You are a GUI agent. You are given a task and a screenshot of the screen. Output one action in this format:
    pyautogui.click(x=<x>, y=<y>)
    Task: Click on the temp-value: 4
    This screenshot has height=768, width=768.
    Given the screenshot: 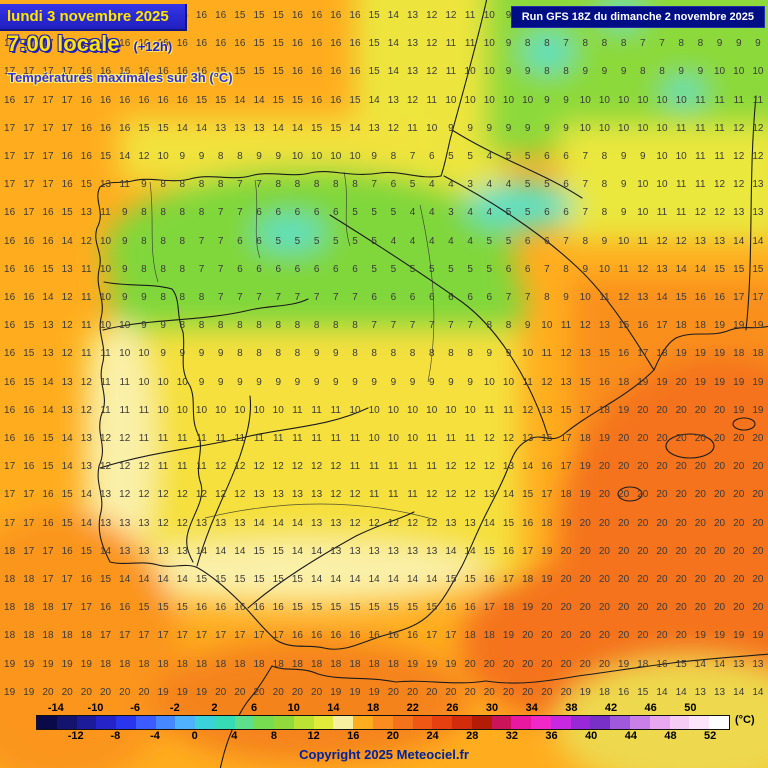 What is the action you would take?
    pyautogui.click(x=431, y=241)
    